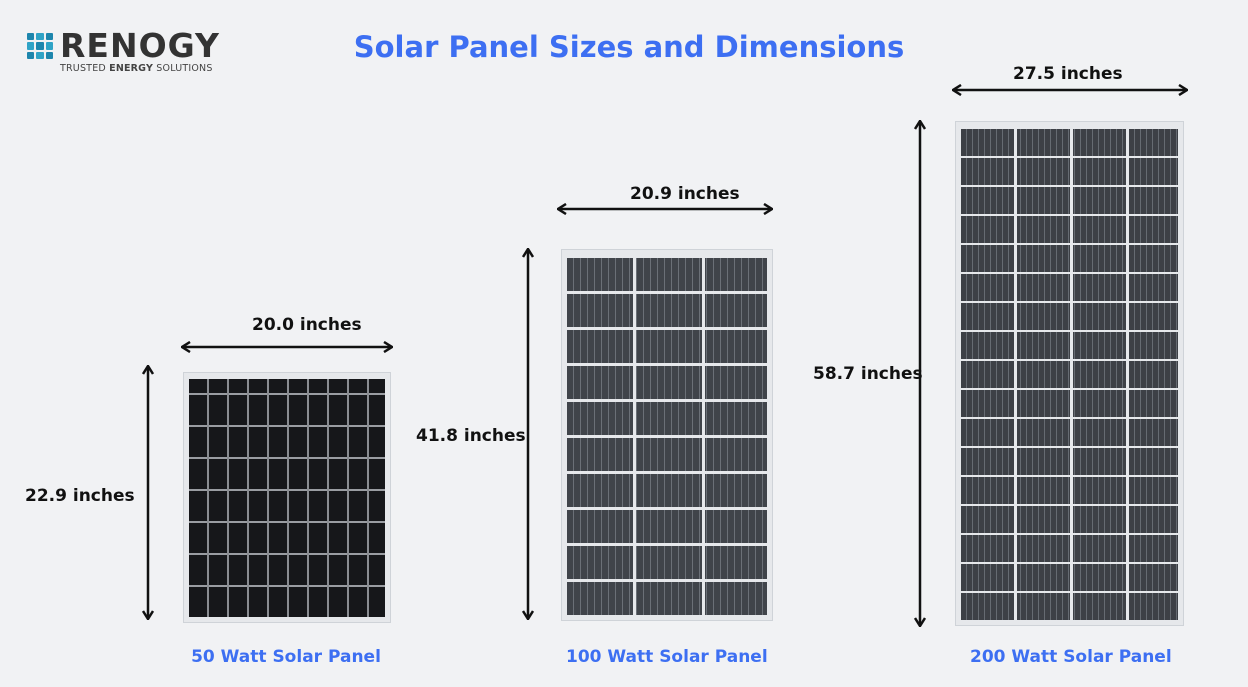 The image size is (1248, 687). I want to click on width-label-50w: 20.0 inches, so click(307, 325).